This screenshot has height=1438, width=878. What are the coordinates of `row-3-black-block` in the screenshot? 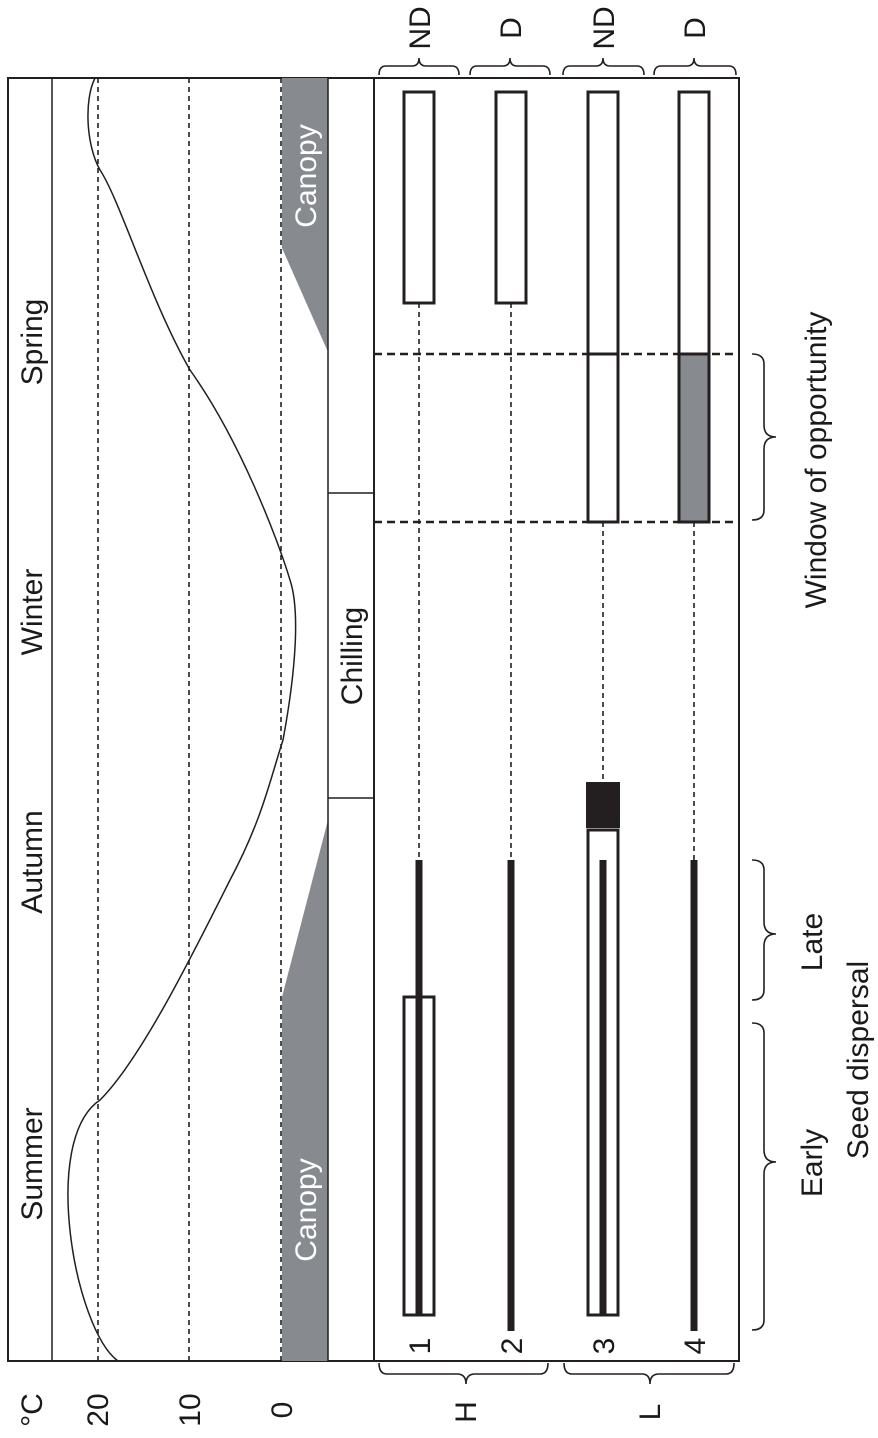 It's located at (603, 805).